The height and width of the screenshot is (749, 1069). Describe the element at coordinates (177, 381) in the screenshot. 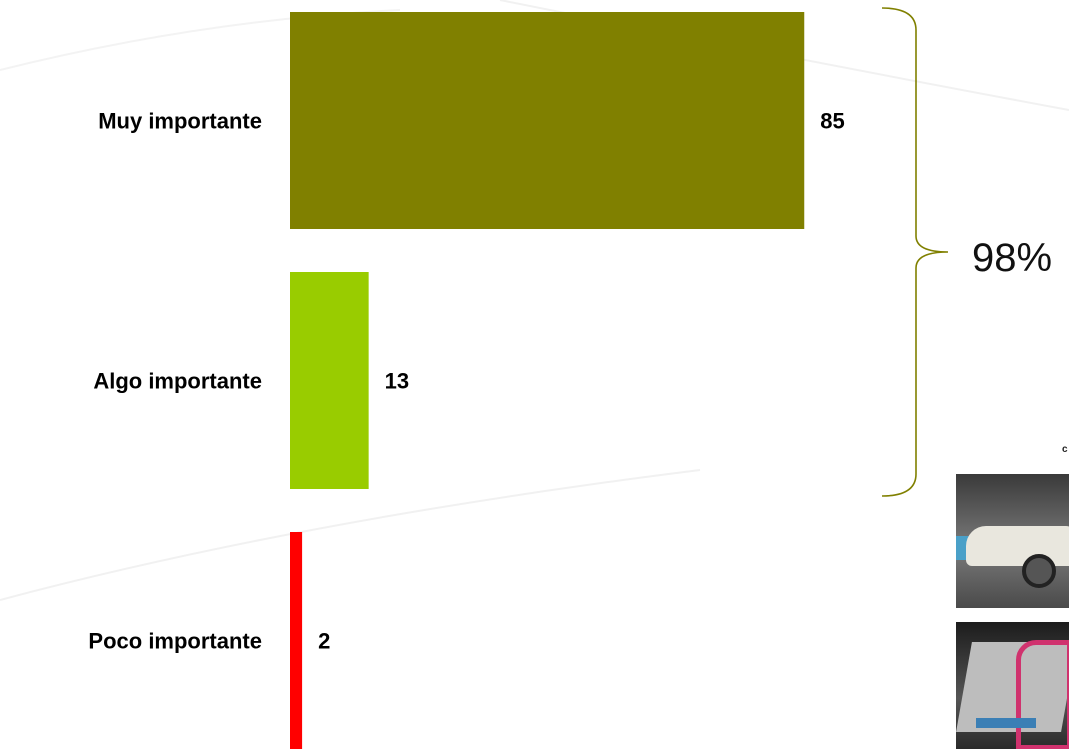

I see `category-label: Algo importante` at that location.